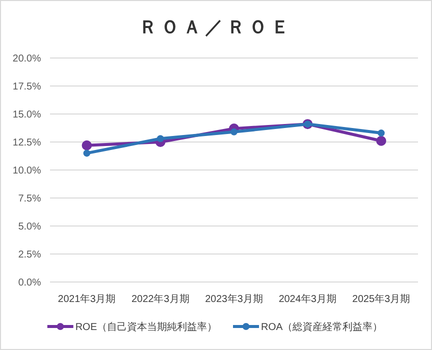  I want to click on legend-label: ROA（総資産経常利益率）, so click(322, 327).